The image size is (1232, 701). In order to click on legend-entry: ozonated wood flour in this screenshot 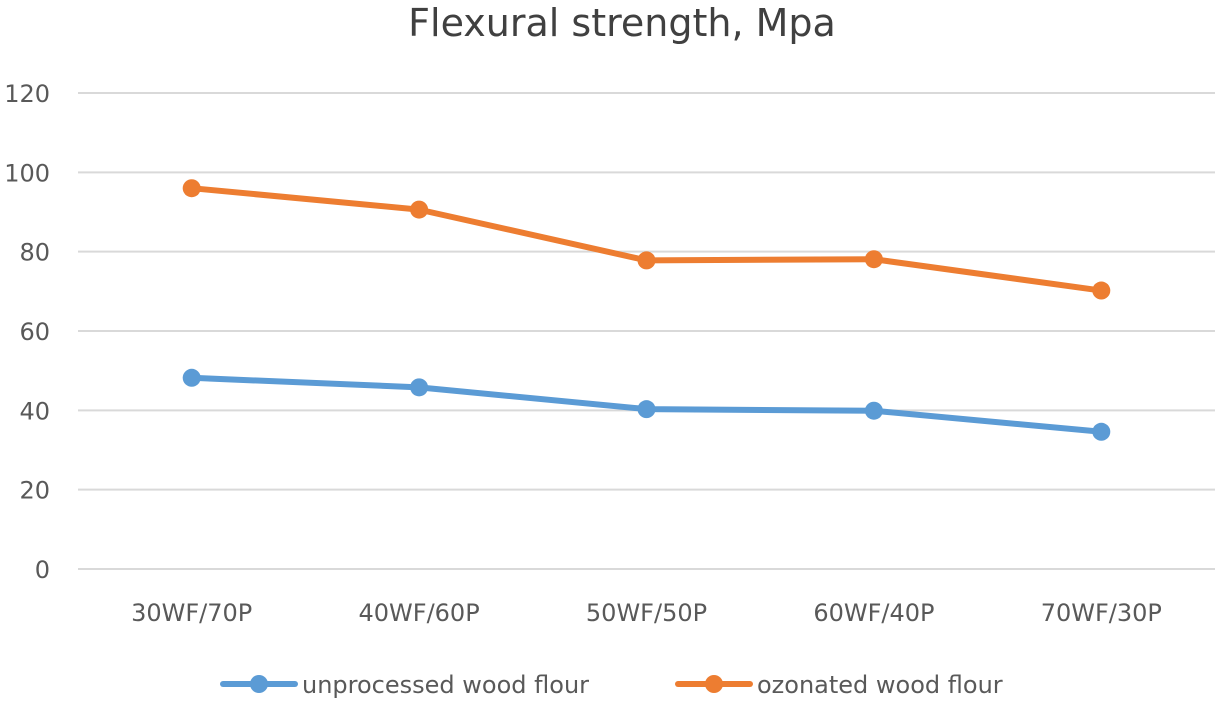, I will do `click(839, 685)`.